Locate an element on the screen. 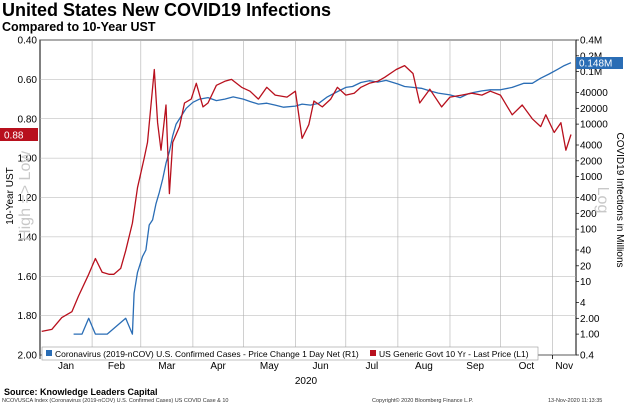 This screenshot has height=406, width=624. x-tick-label: Jun is located at coordinates (321, 366).